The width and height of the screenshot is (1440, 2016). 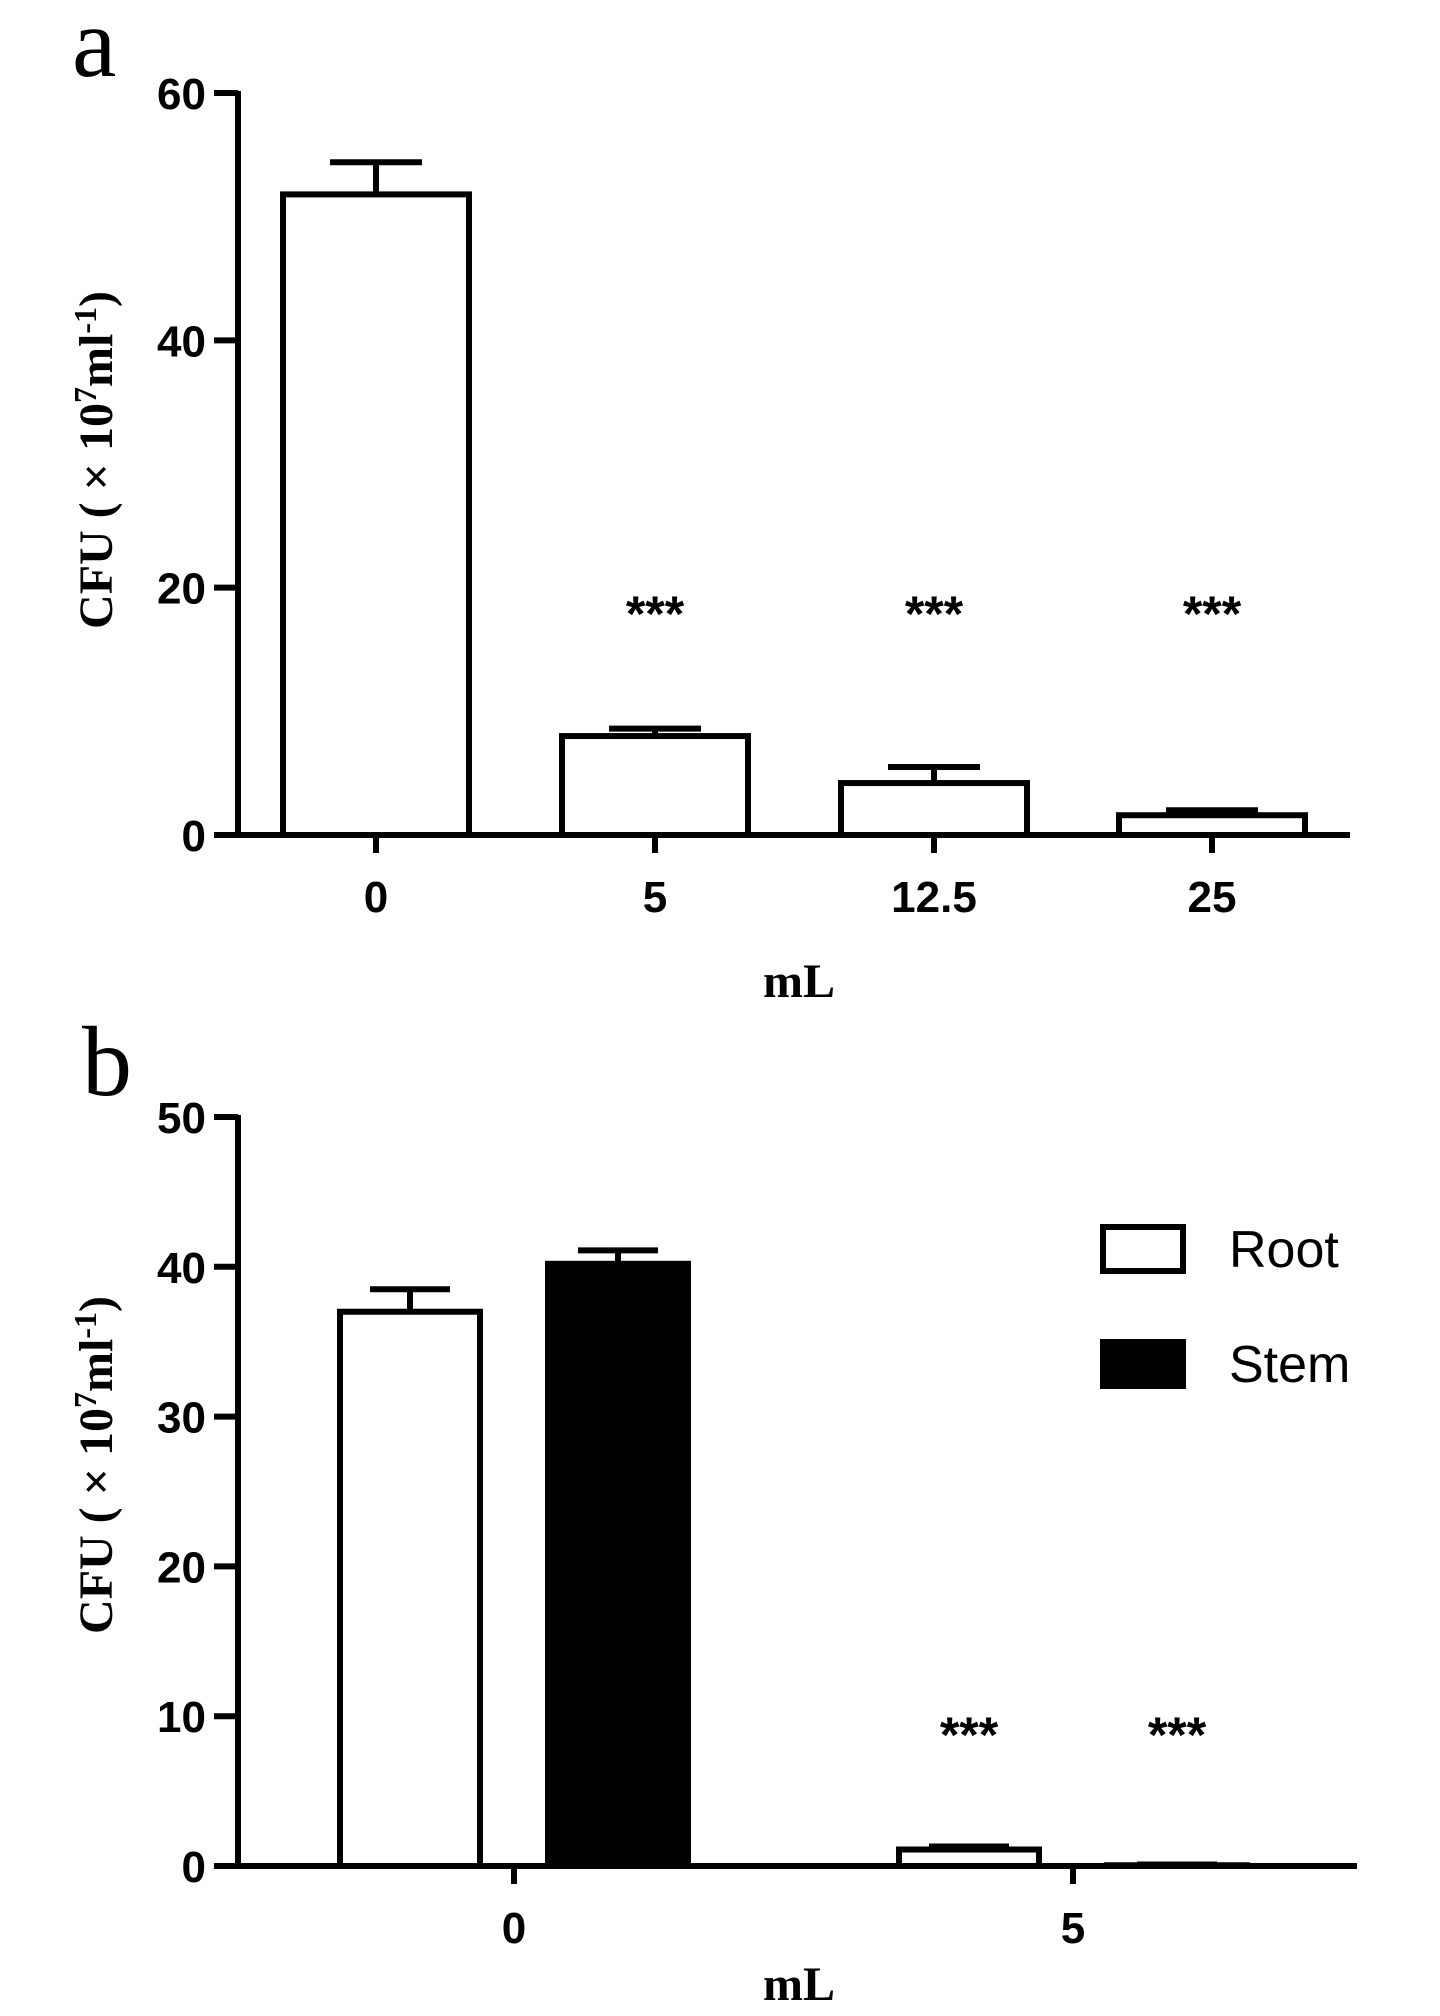 What do you see at coordinates (107, 1061) in the screenshot?
I see `panel-b-letter: b` at bounding box center [107, 1061].